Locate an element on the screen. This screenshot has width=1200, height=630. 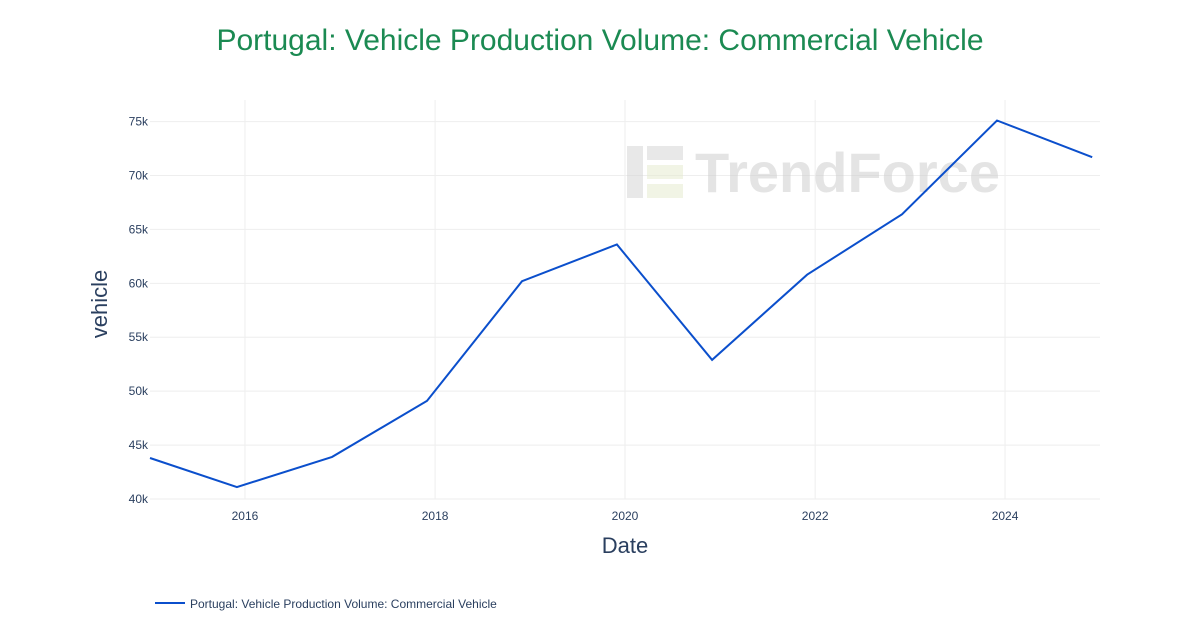
y-tick-label: 65k is located at coordinates (139, 229).